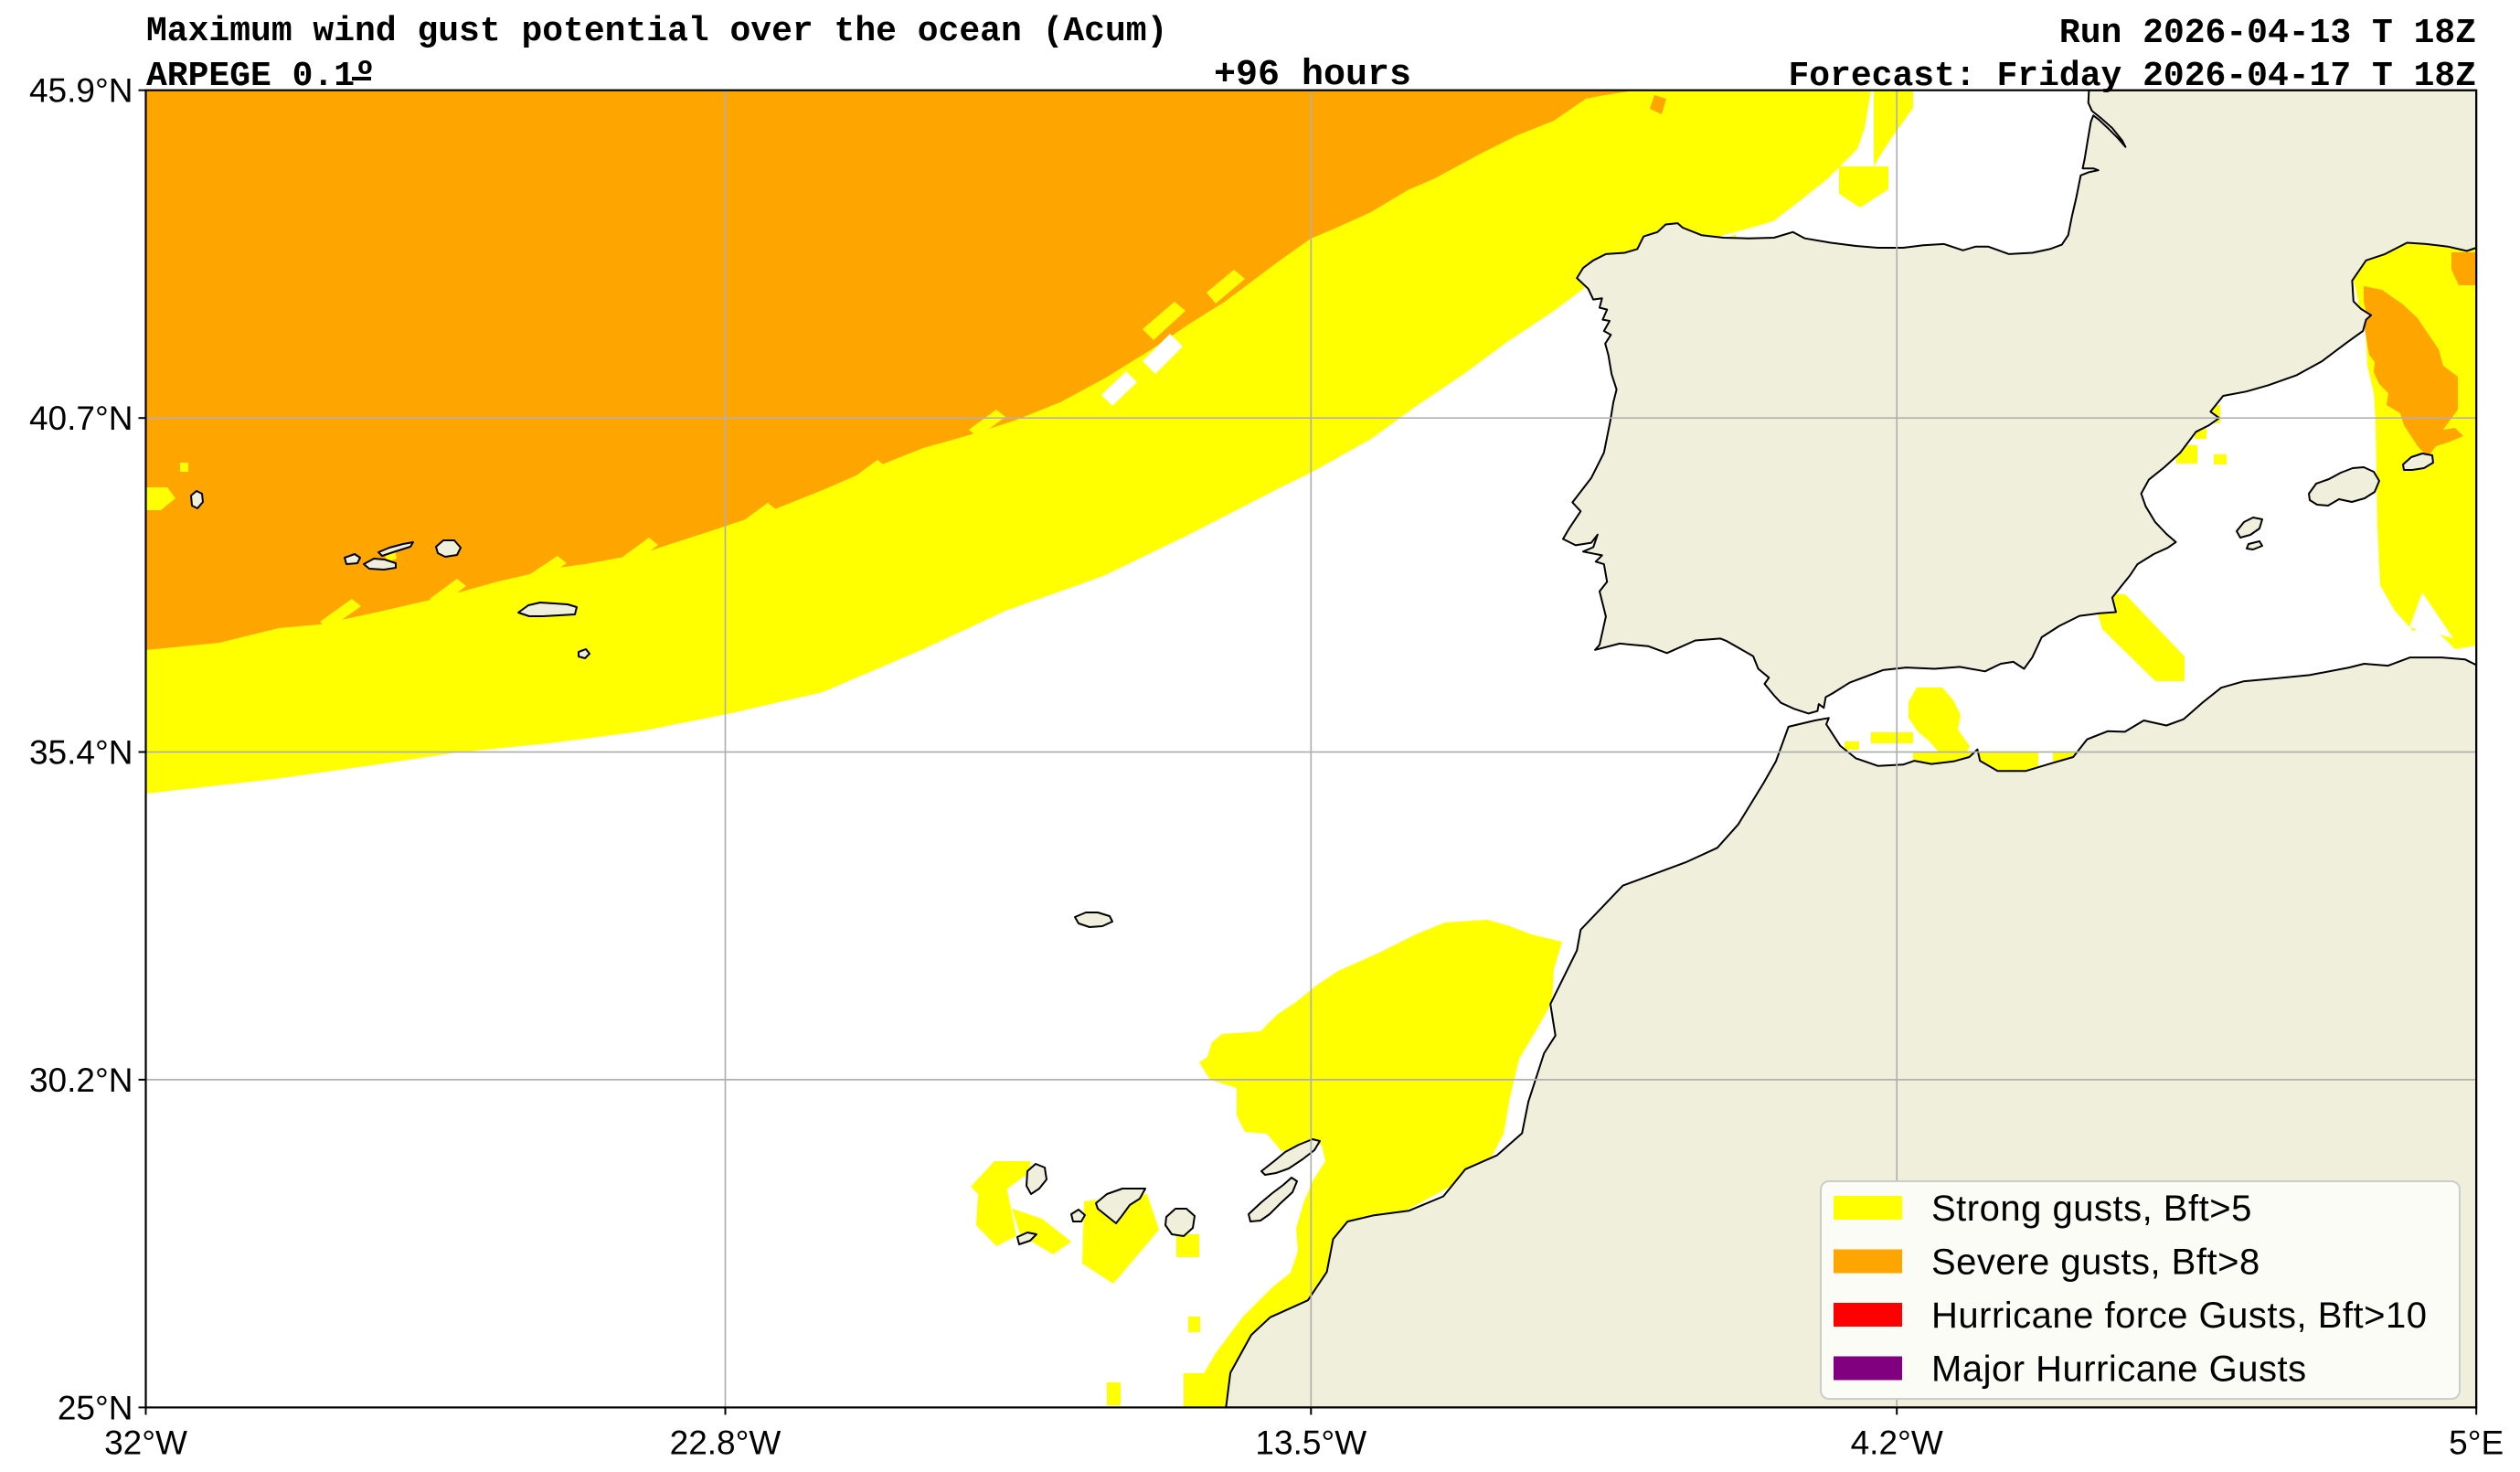 This screenshot has height=1472, width=2520. What do you see at coordinates (2268, 33) in the screenshot?
I see `svg-text: Run 2026-04-13 T 18Z` at bounding box center [2268, 33].